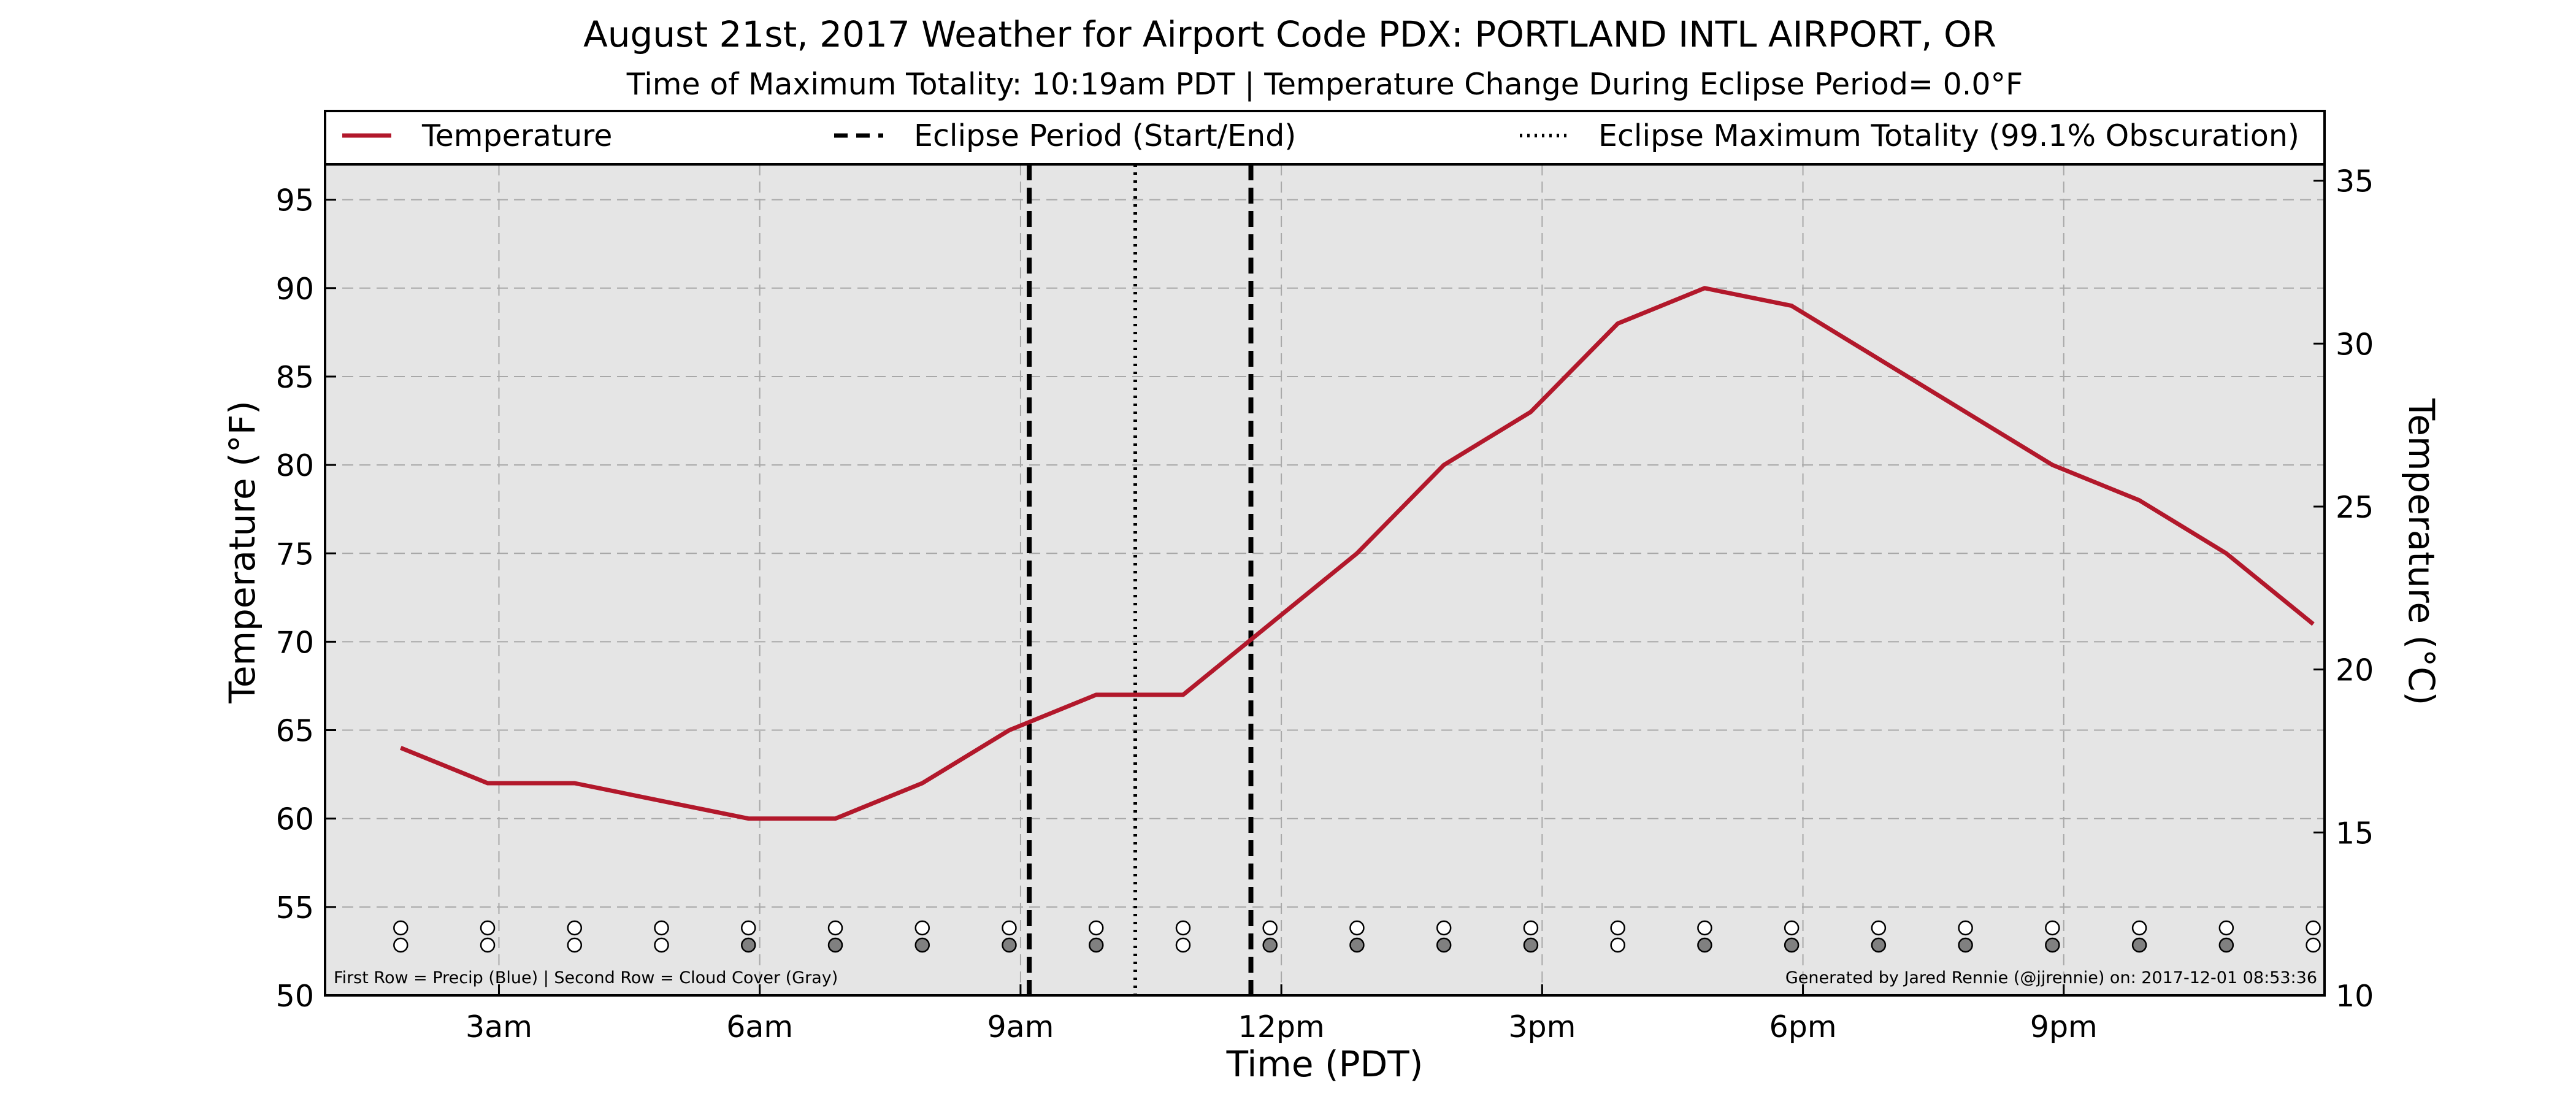 This screenshot has height=1107, width=2576. I want to click on y-tick-label: 85, so click(295, 377).